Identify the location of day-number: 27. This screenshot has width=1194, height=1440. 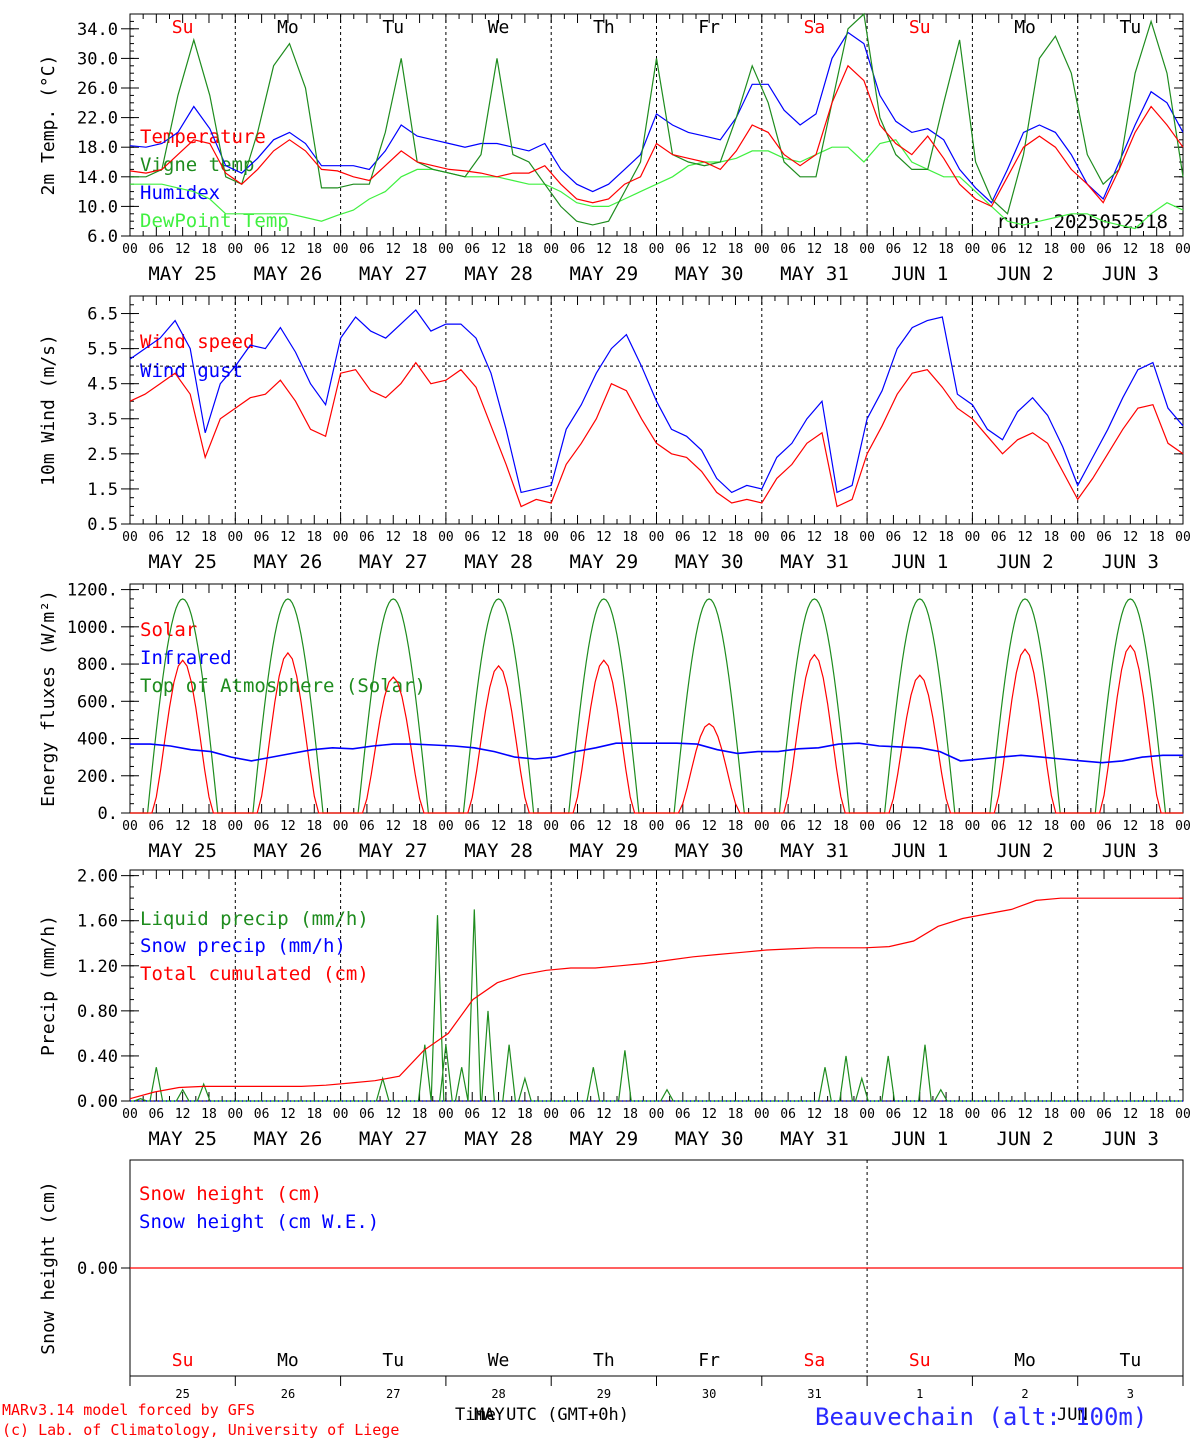
(393, 1394).